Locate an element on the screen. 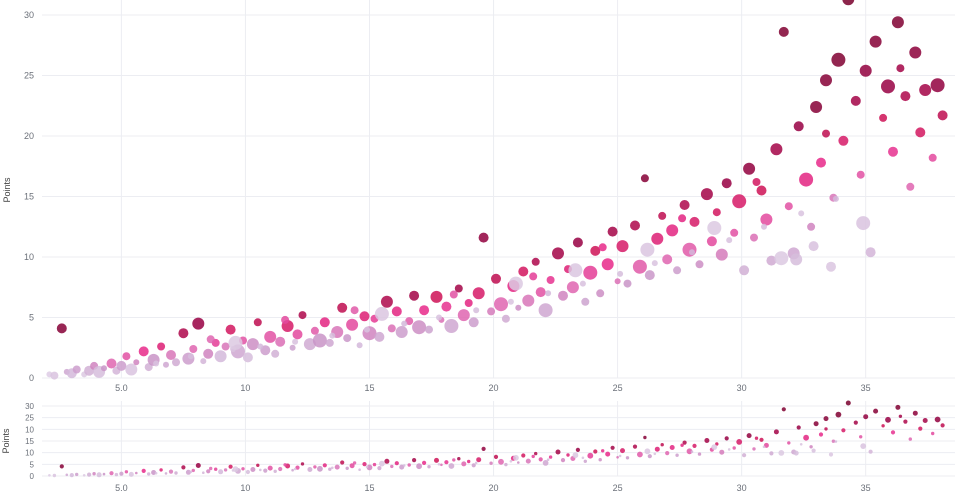 The width and height of the screenshot is (960, 500). x-tick-label: 10 is located at coordinates (245, 388).